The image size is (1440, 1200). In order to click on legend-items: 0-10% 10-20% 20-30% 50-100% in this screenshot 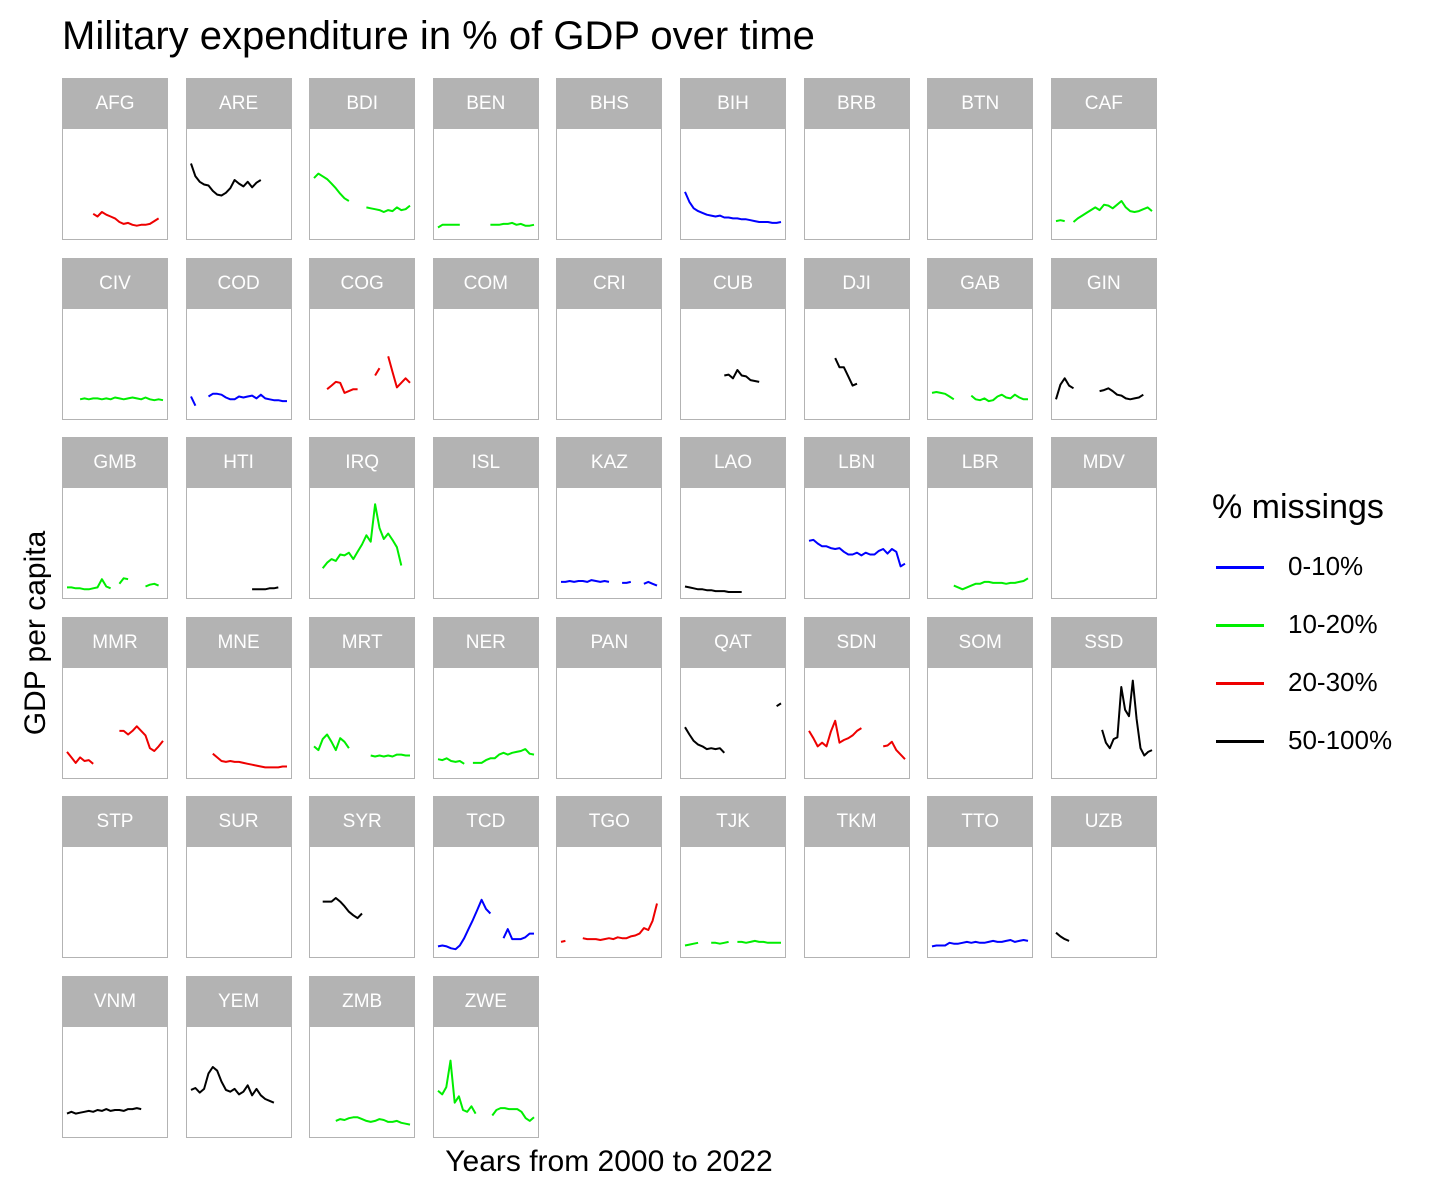, I will do `click(1322, 655)`.